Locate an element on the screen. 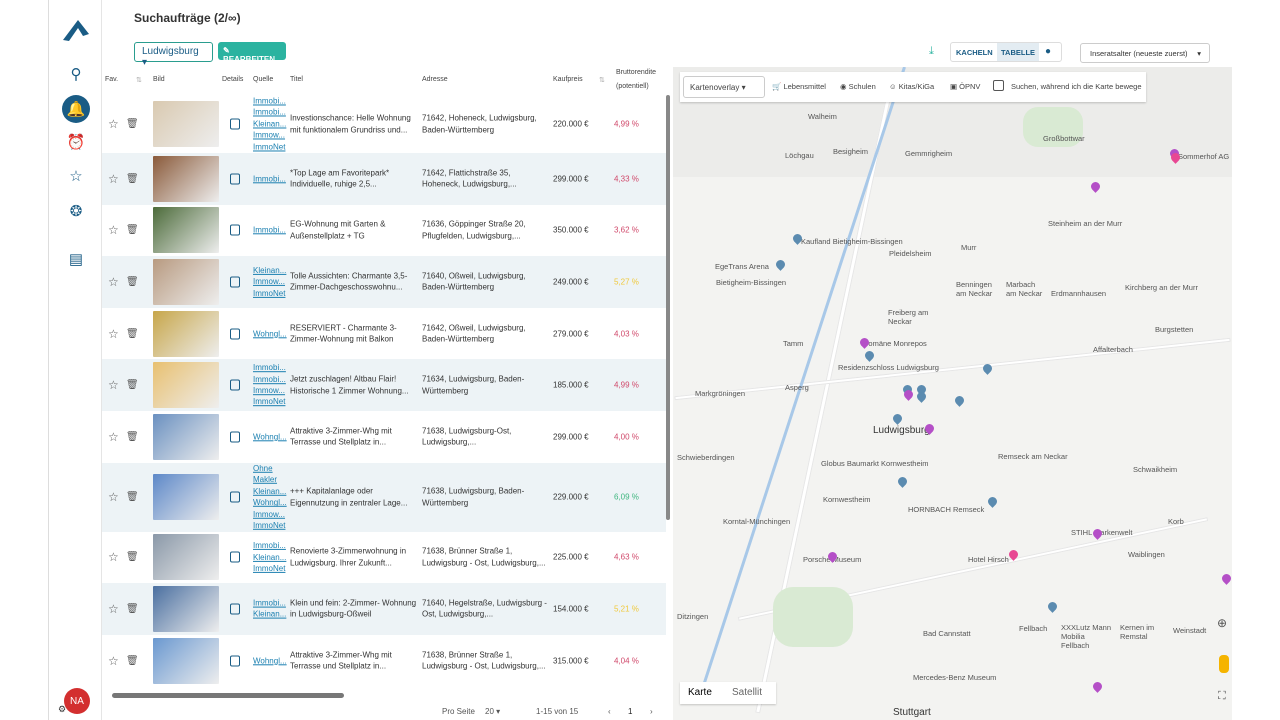 The image size is (1280, 720). settings-icon: ⚙ is located at coordinates (62, 709).